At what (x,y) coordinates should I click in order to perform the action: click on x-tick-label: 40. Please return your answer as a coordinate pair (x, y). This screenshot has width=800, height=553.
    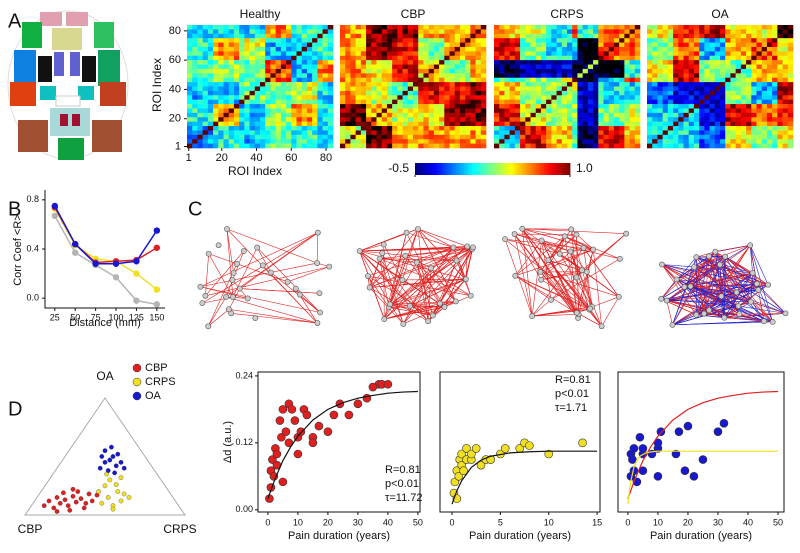
    Looking at the image, I should click on (256, 158).